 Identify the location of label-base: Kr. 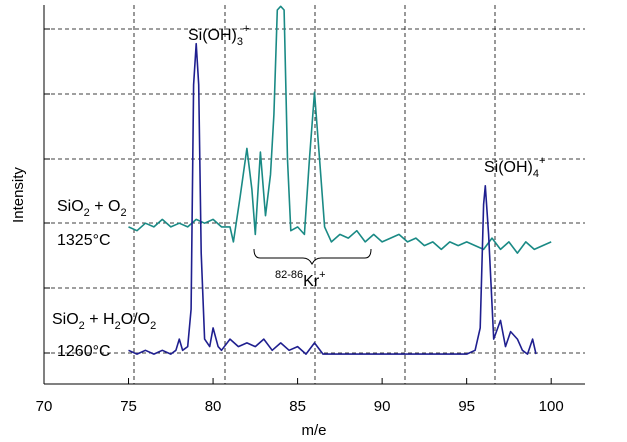
(311, 281).